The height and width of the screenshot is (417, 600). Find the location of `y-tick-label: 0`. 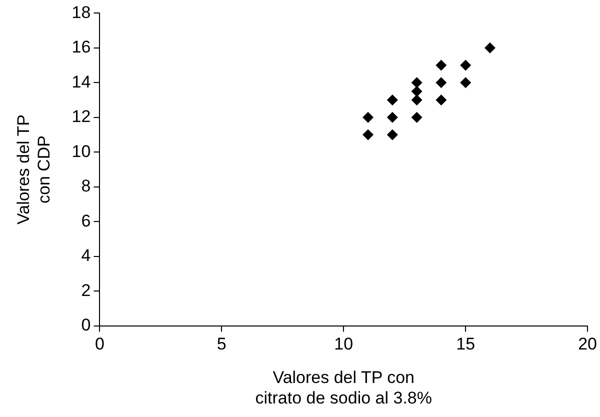

y-tick-label: 0 is located at coordinates (86, 324).